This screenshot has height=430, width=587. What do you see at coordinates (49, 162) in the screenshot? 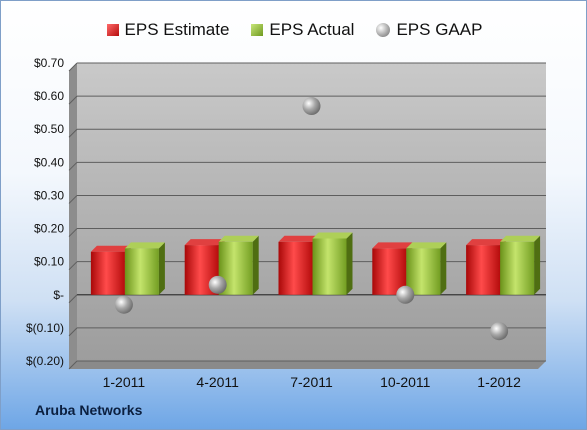
I see `y-tick-label: $0.40` at bounding box center [49, 162].